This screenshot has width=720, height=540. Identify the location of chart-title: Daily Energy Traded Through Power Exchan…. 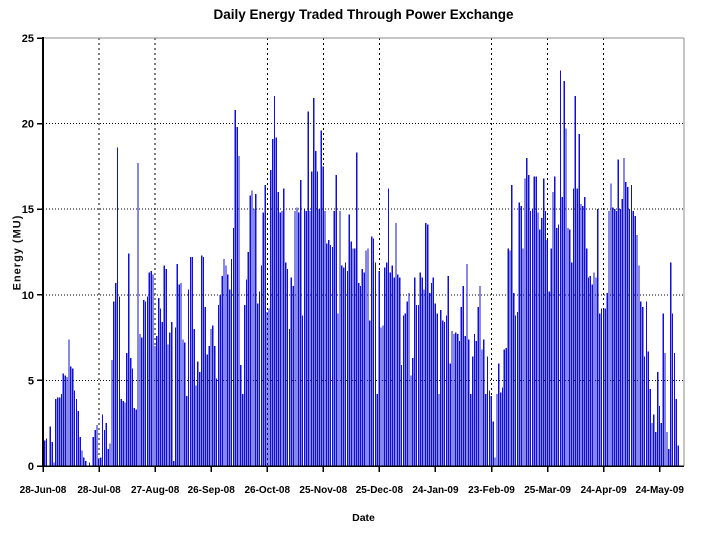
(363, 14).